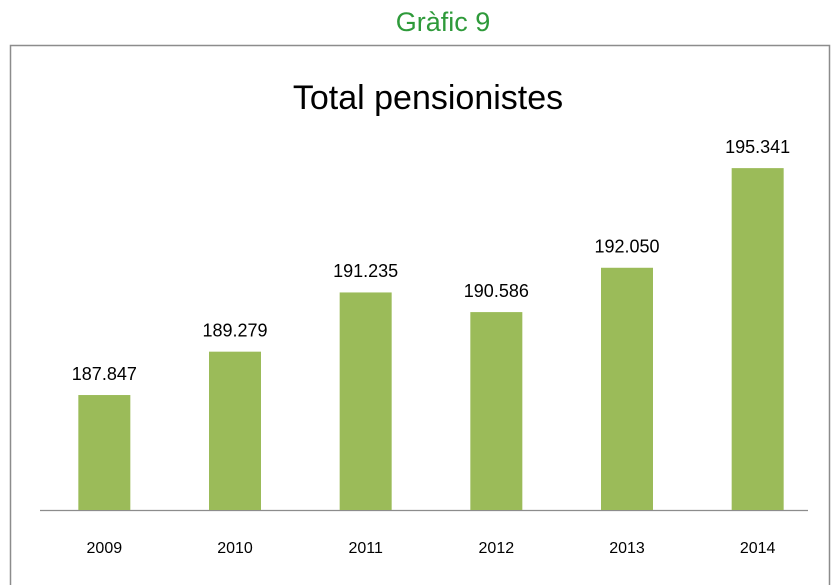  Describe the element at coordinates (626, 247) in the screenshot. I see `value-label: 192.050` at that location.